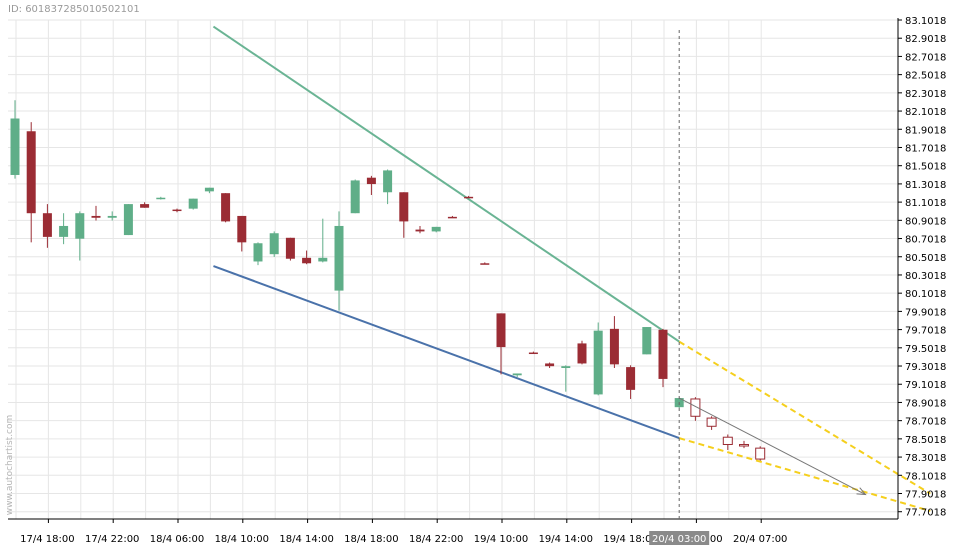 The image size is (960, 554). Describe the element at coordinates (925, 39) in the screenshot. I see `y-tick-label: 82.9018` at that location.